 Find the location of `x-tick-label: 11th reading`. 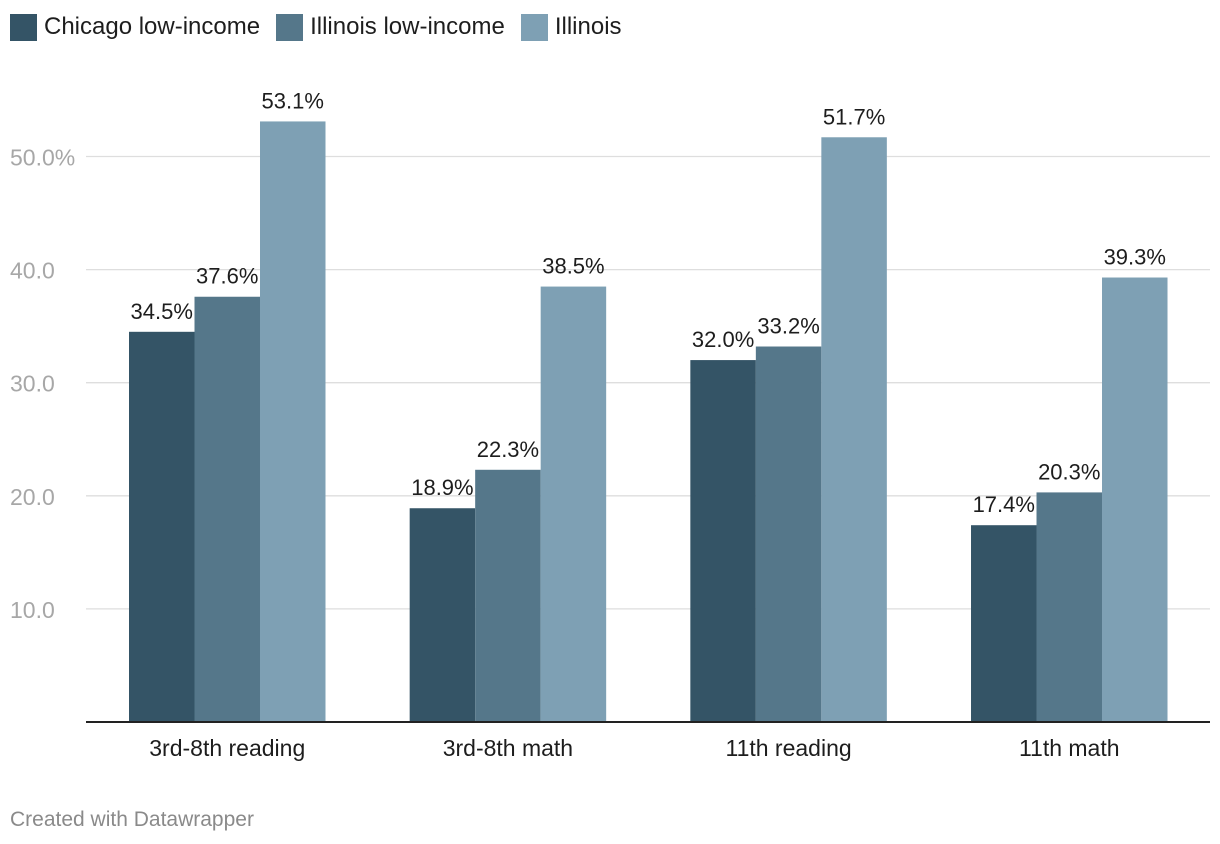

x-tick-label: 11th reading is located at coordinates (788, 748).